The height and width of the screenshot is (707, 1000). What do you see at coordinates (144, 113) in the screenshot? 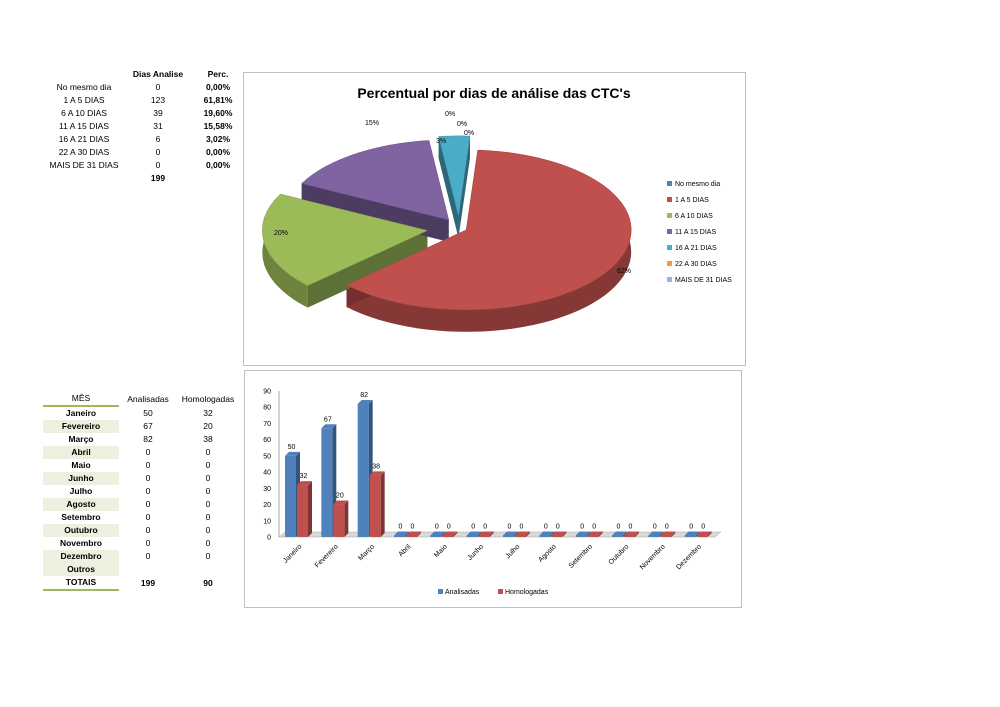
I see `days-row: 6 A 10 DIAS 39 19,60%` at bounding box center [144, 113].